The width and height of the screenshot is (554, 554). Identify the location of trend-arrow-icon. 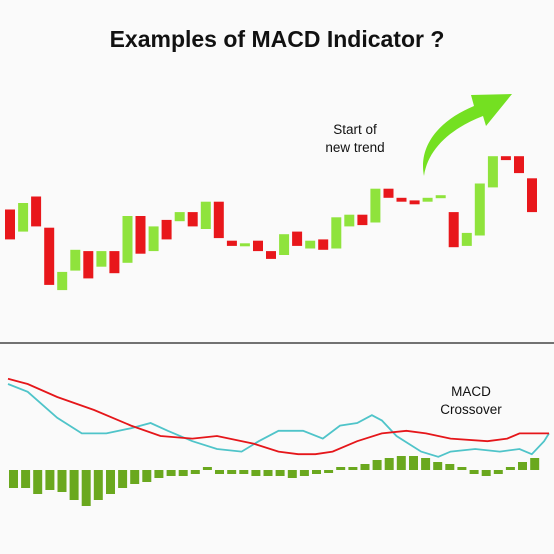
(467, 135).